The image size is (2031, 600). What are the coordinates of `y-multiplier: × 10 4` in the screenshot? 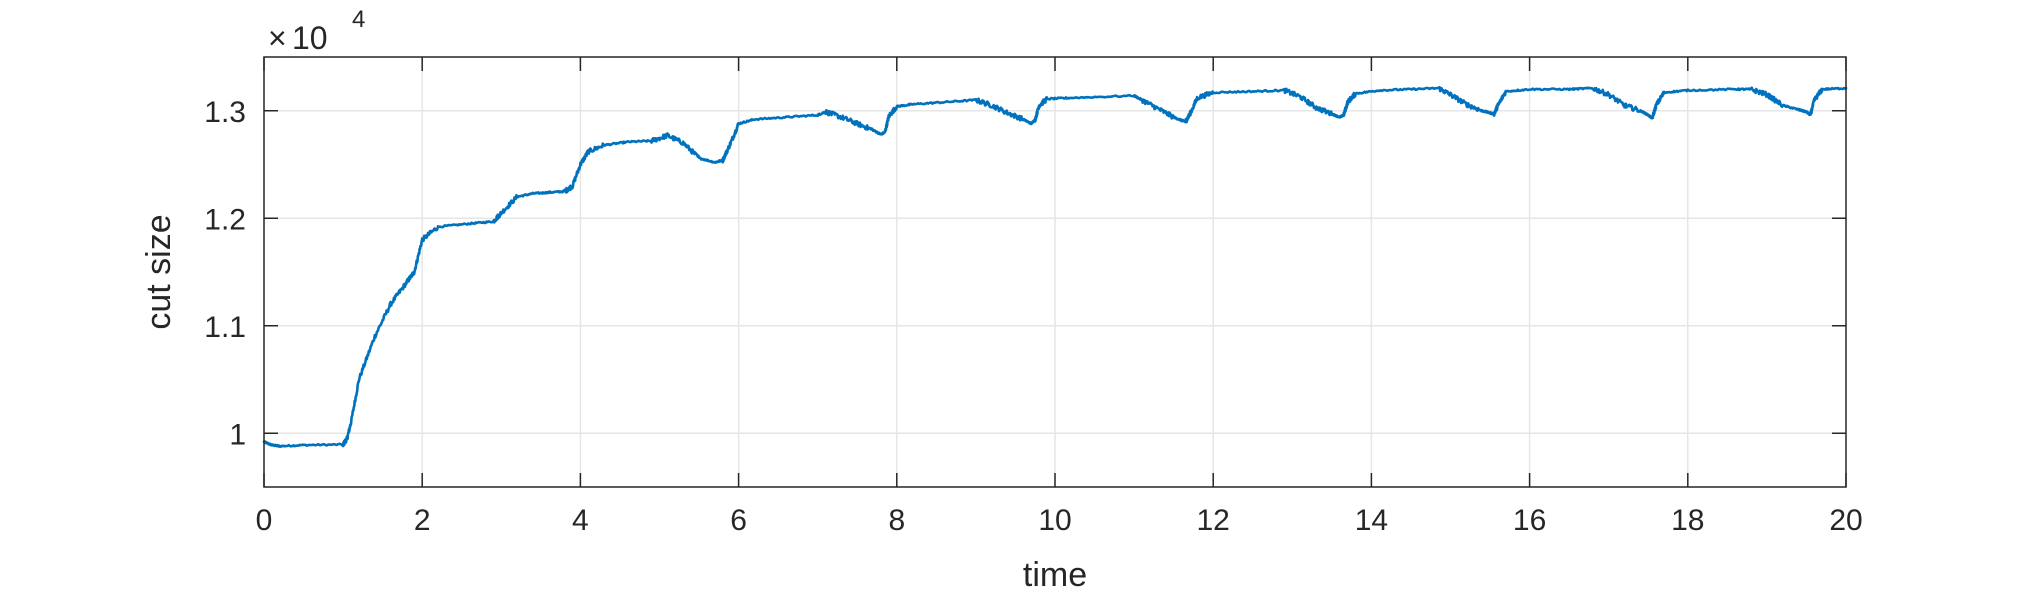 It's located at (316, 31).